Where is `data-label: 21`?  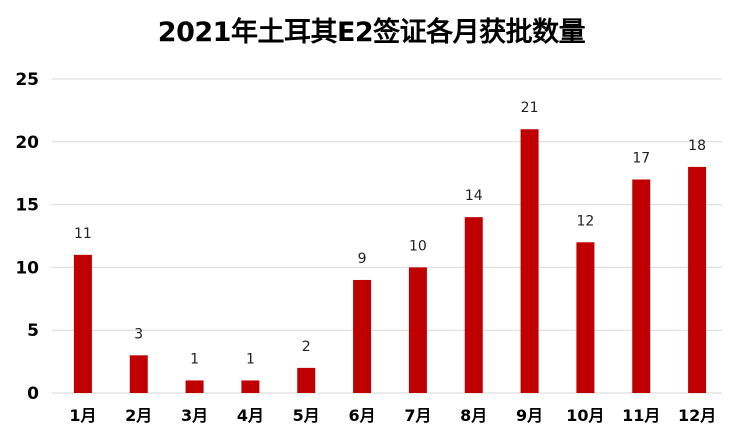
data-label: 21 is located at coordinates (530, 108).